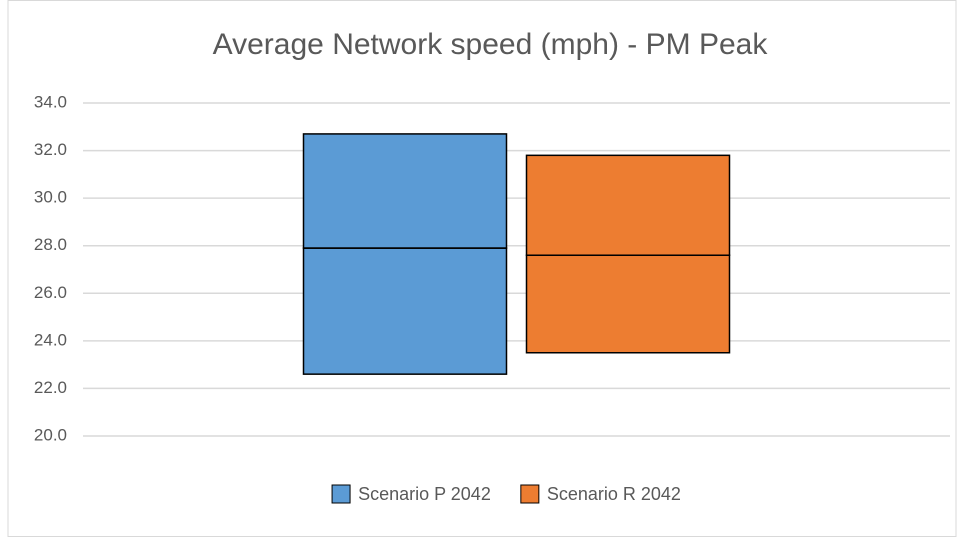 The height and width of the screenshot is (543, 957). I want to click on y-tick-label: 24.0, so click(50, 339).